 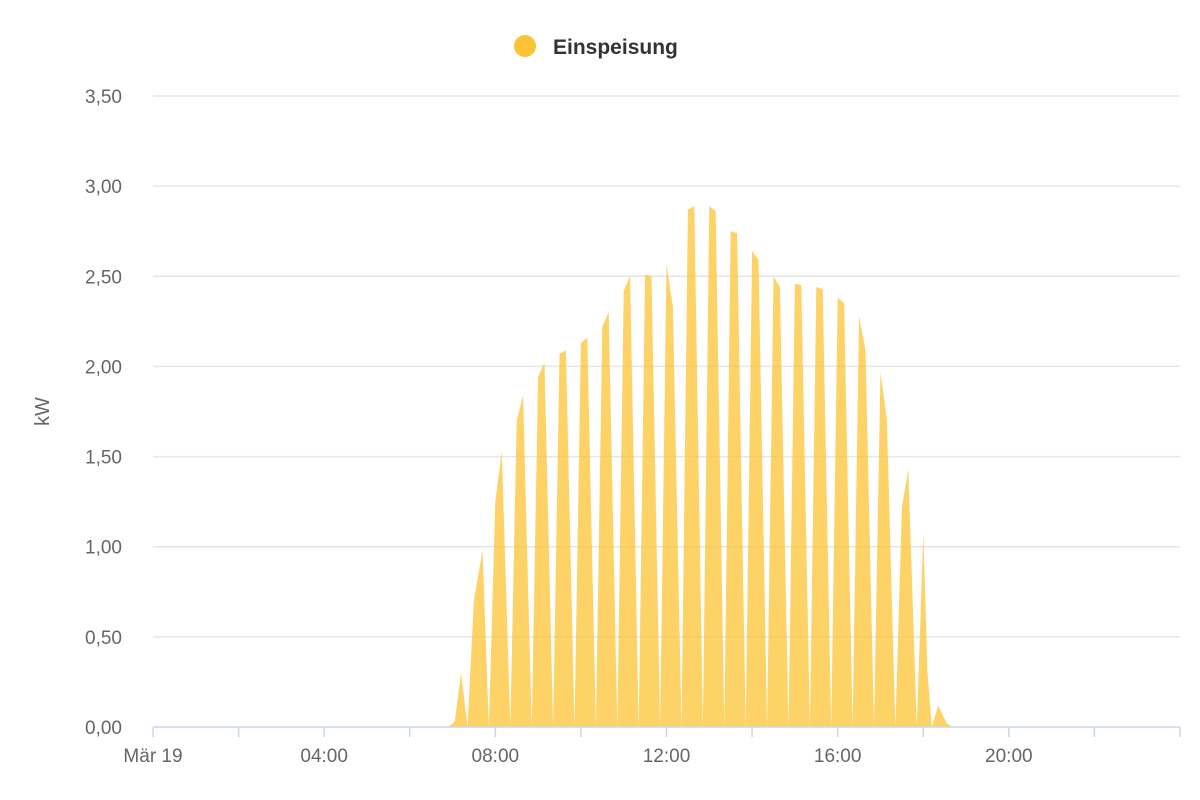 I want to click on y-tick-label: 3,00, so click(x=103, y=187).